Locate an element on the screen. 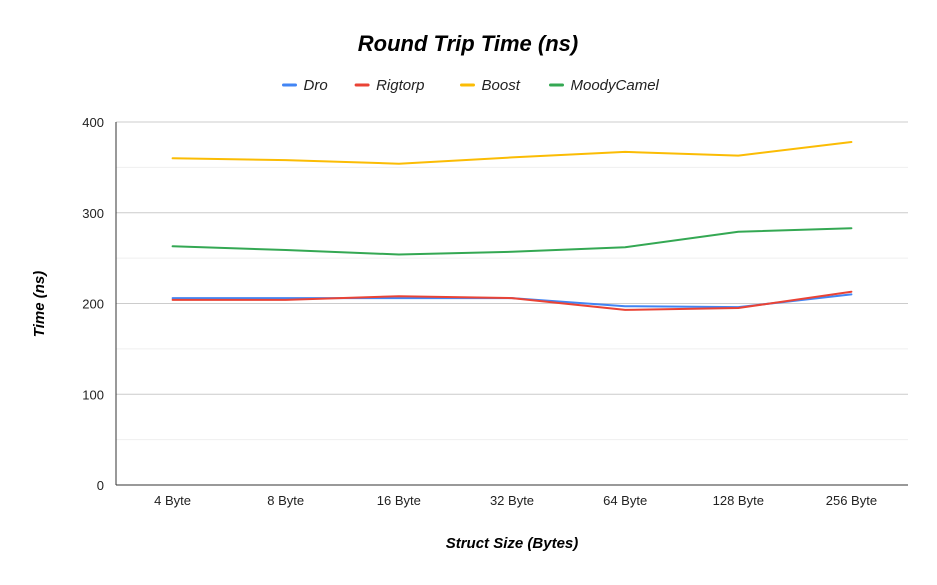  y-tick-label: 100 is located at coordinates (93, 394).